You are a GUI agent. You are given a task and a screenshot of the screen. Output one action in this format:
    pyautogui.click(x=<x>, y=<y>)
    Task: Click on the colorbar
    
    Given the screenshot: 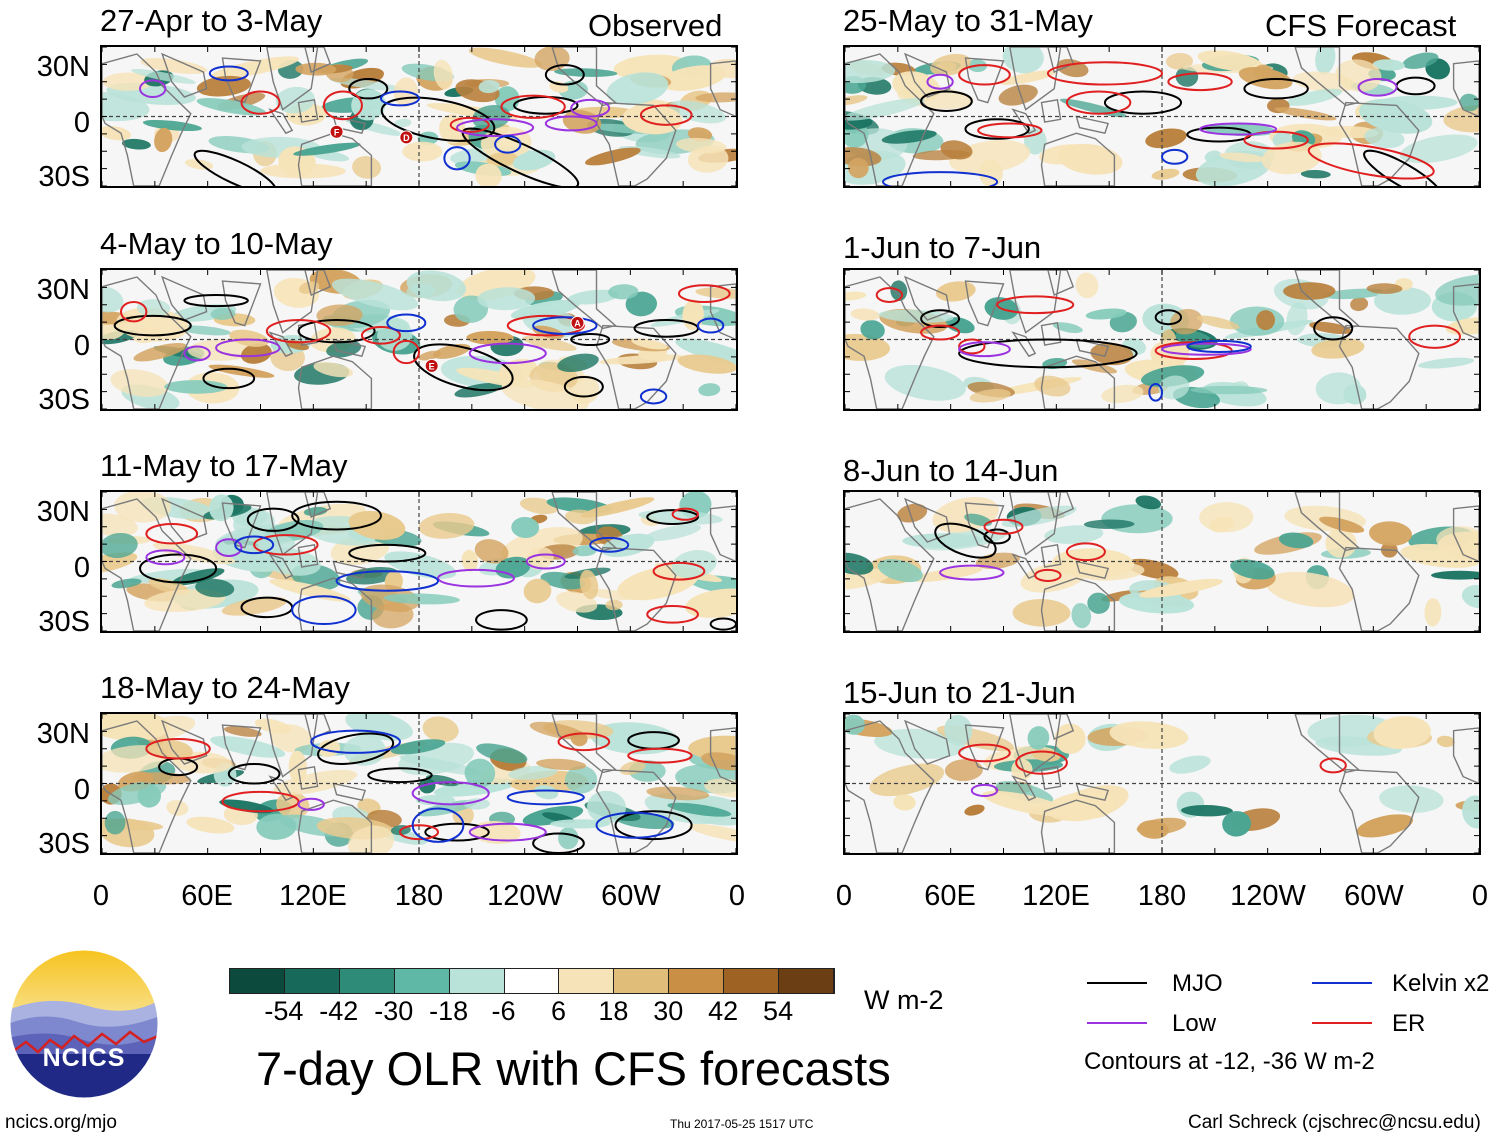 What is the action you would take?
    pyautogui.click(x=532, y=981)
    